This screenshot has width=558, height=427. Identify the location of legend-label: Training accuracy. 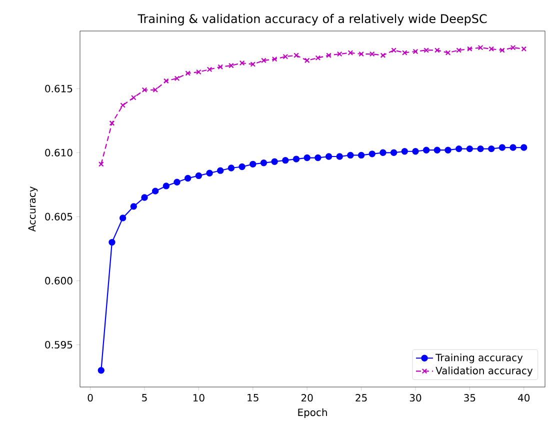
(479, 359).